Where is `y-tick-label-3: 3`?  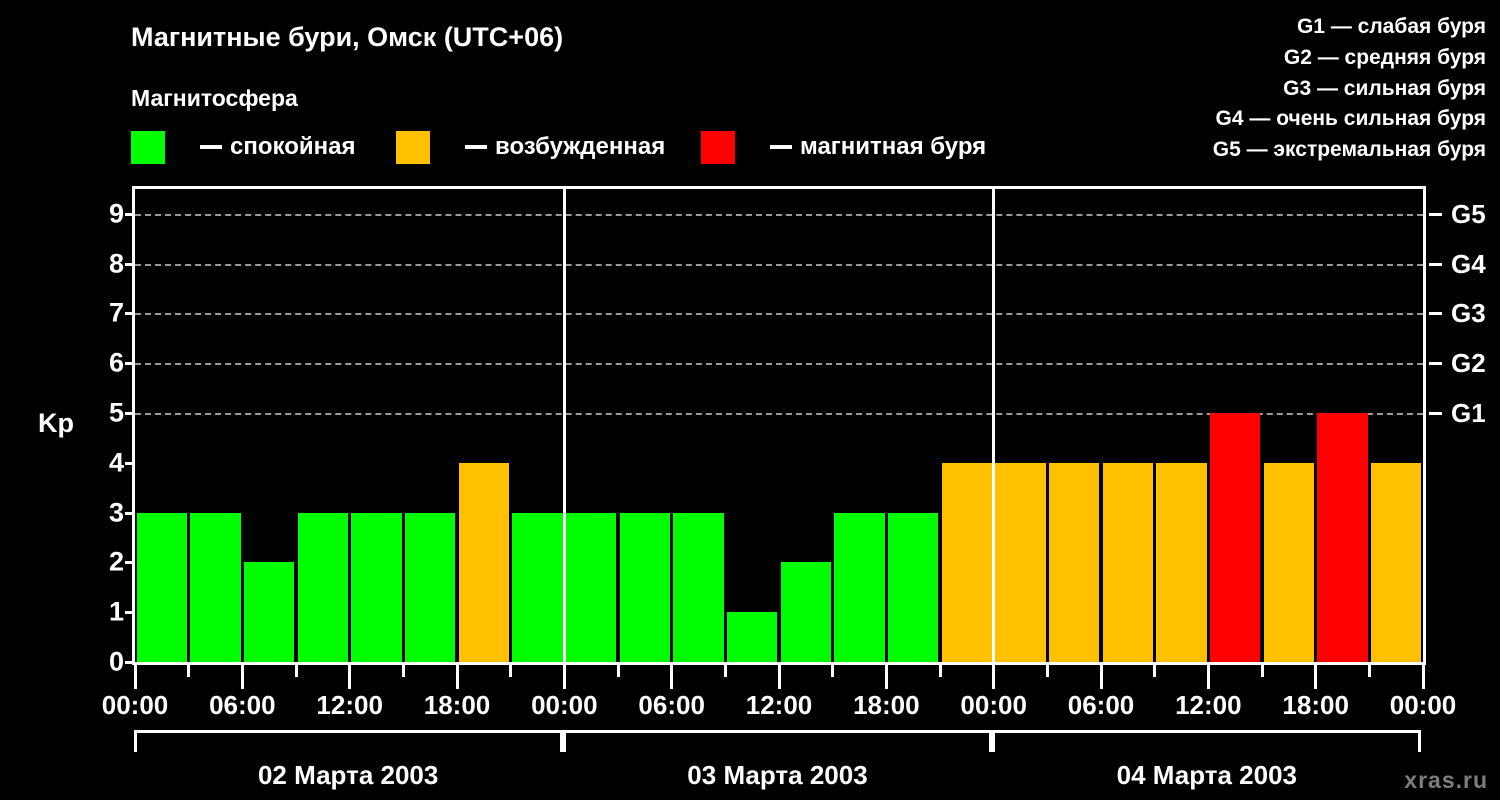
y-tick-label-3: 3 is located at coordinates (116, 512).